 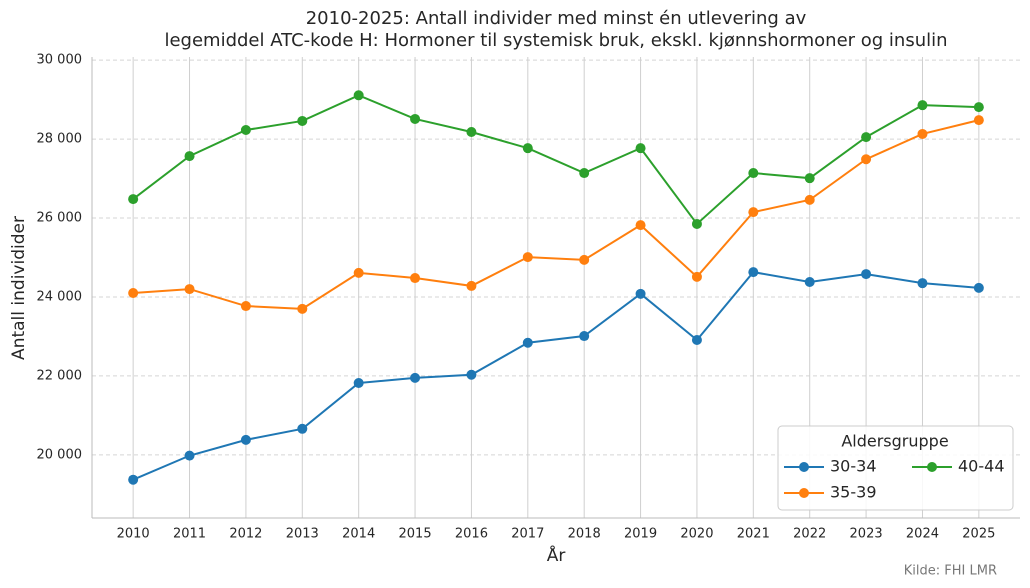 What do you see at coordinates (556, 555) in the screenshot?
I see `x-axis-label: År` at bounding box center [556, 555].